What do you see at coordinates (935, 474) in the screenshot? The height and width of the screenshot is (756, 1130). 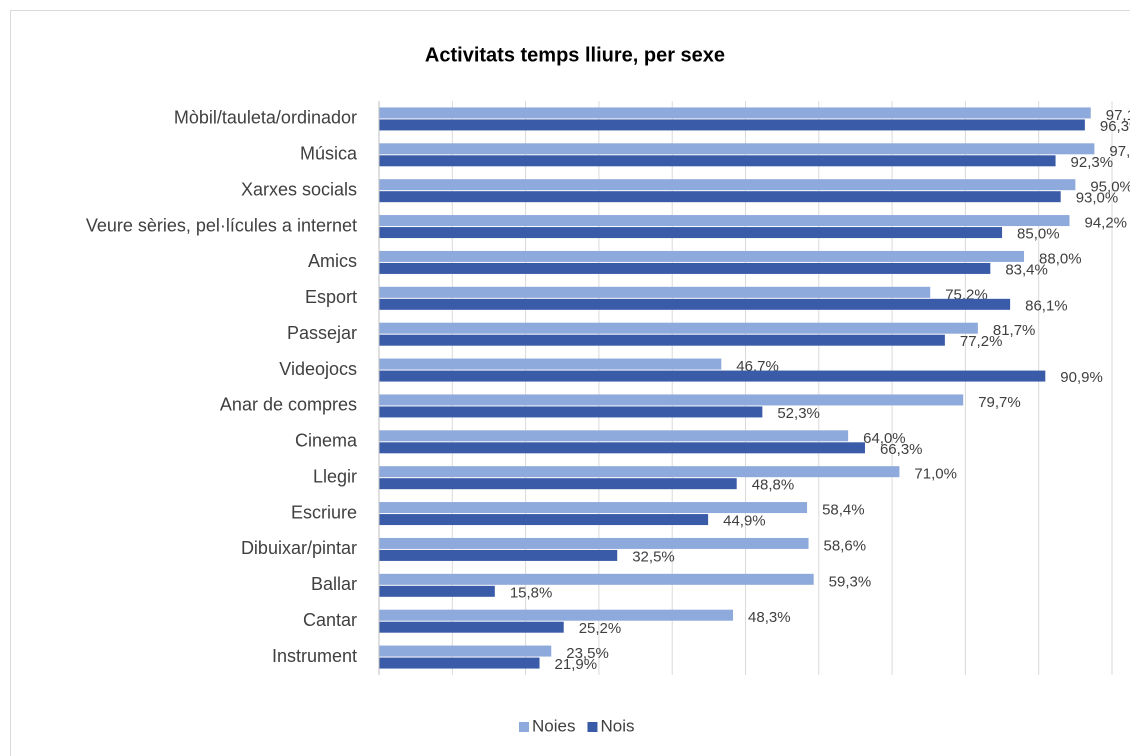 I see `data-label: 71,0%` at bounding box center [935, 474].